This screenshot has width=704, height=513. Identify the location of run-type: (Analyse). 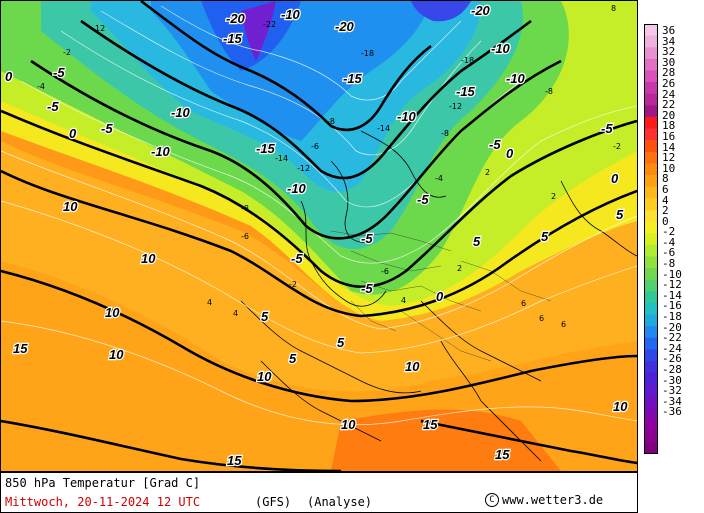
(340, 502).